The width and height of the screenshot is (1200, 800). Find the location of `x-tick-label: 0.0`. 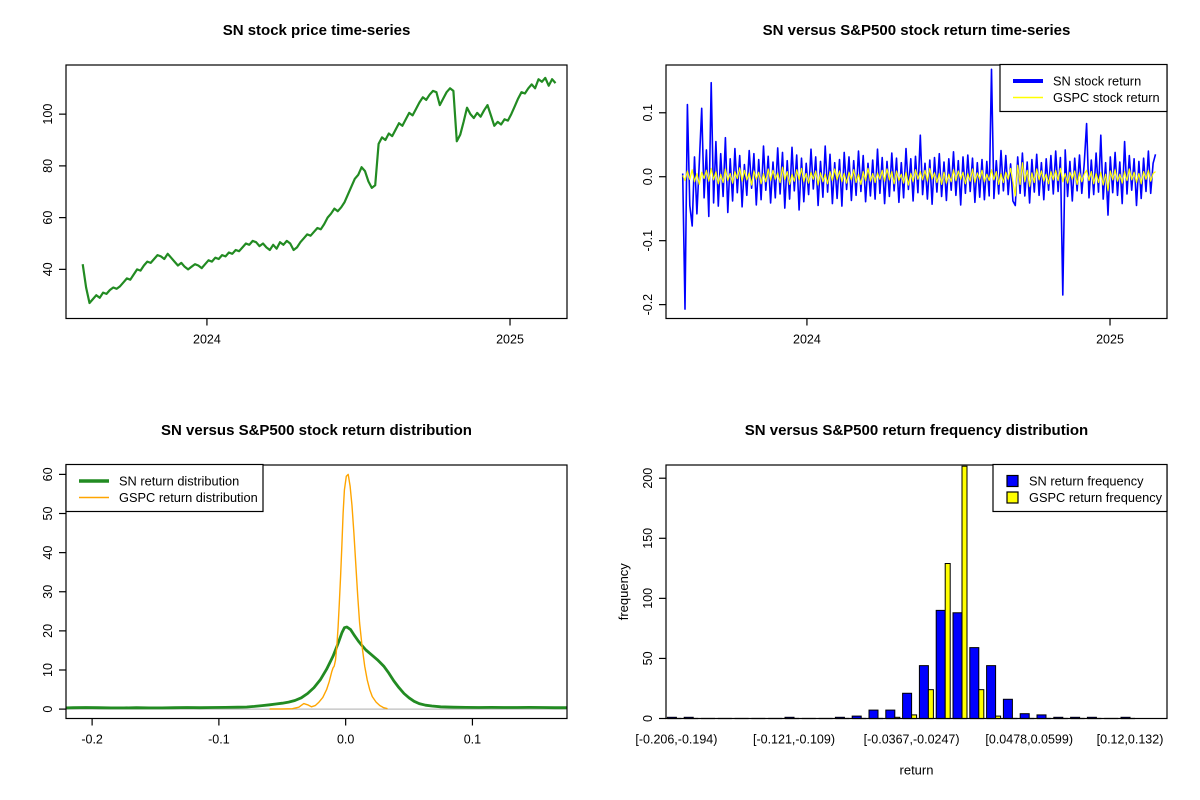

x-tick-label: 0.0 is located at coordinates (345, 740).